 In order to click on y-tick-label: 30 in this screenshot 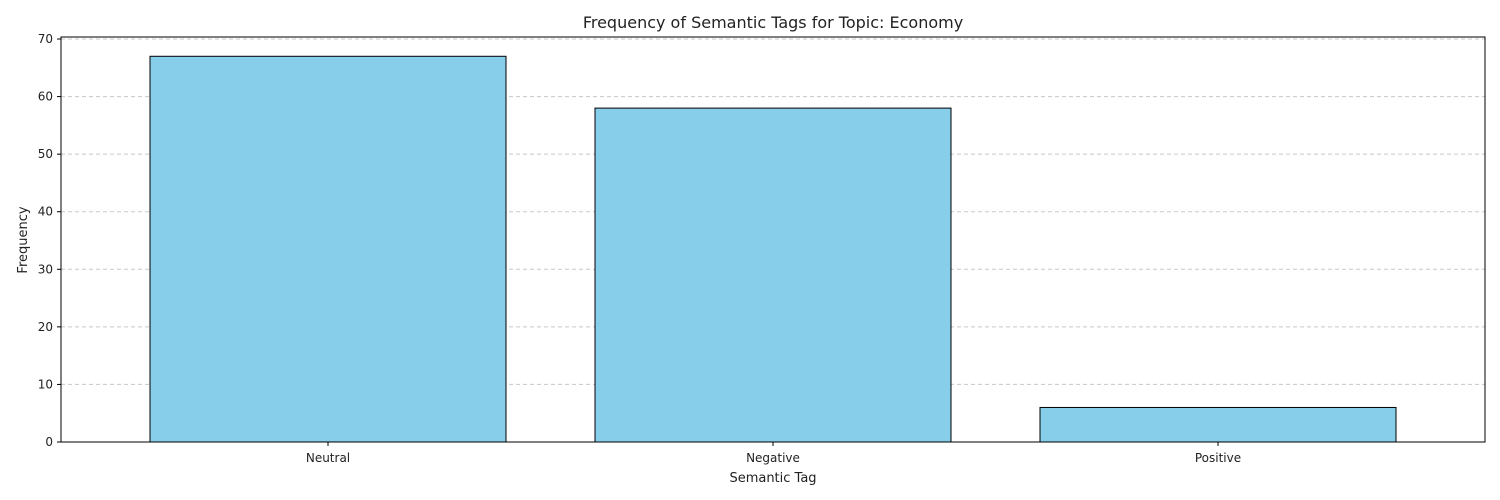, I will do `click(45, 269)`.